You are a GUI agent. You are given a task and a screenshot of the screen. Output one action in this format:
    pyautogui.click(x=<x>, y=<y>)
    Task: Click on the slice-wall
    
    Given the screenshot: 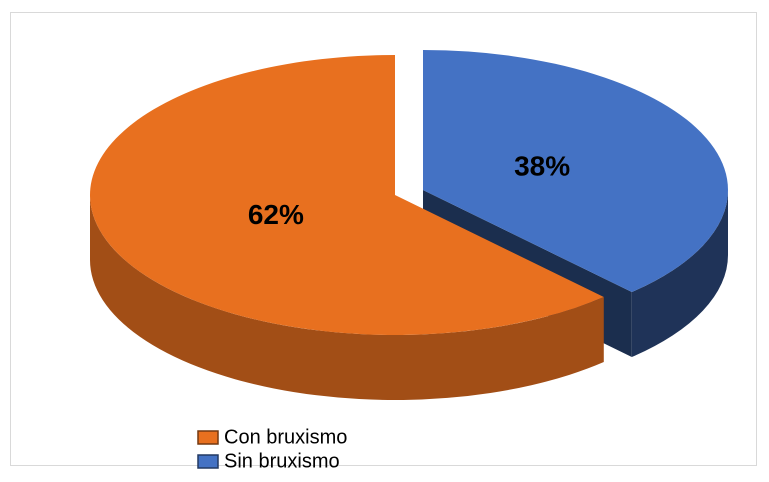 What is the action you would take?
    pyautogui.click(x=679, y=274)
    